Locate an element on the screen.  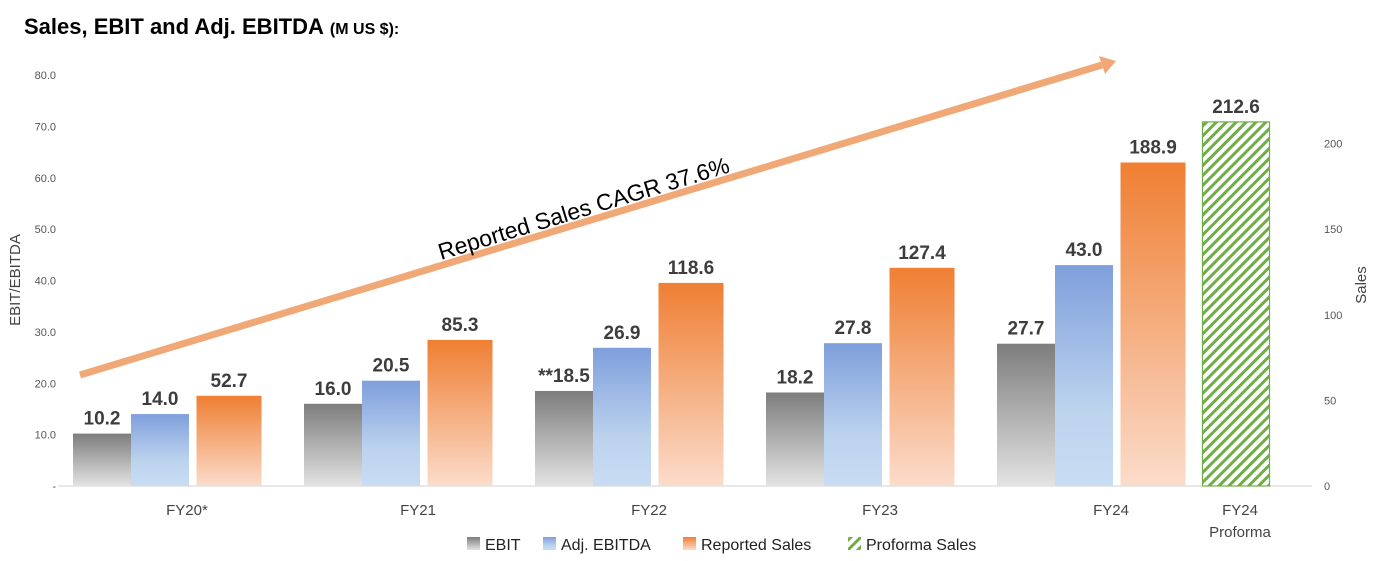
left-axis-ticks: - 10.0 20.0 30.0 40.0 50.0 60.0 70.0 80.0 is located at coordinates (46, 281).